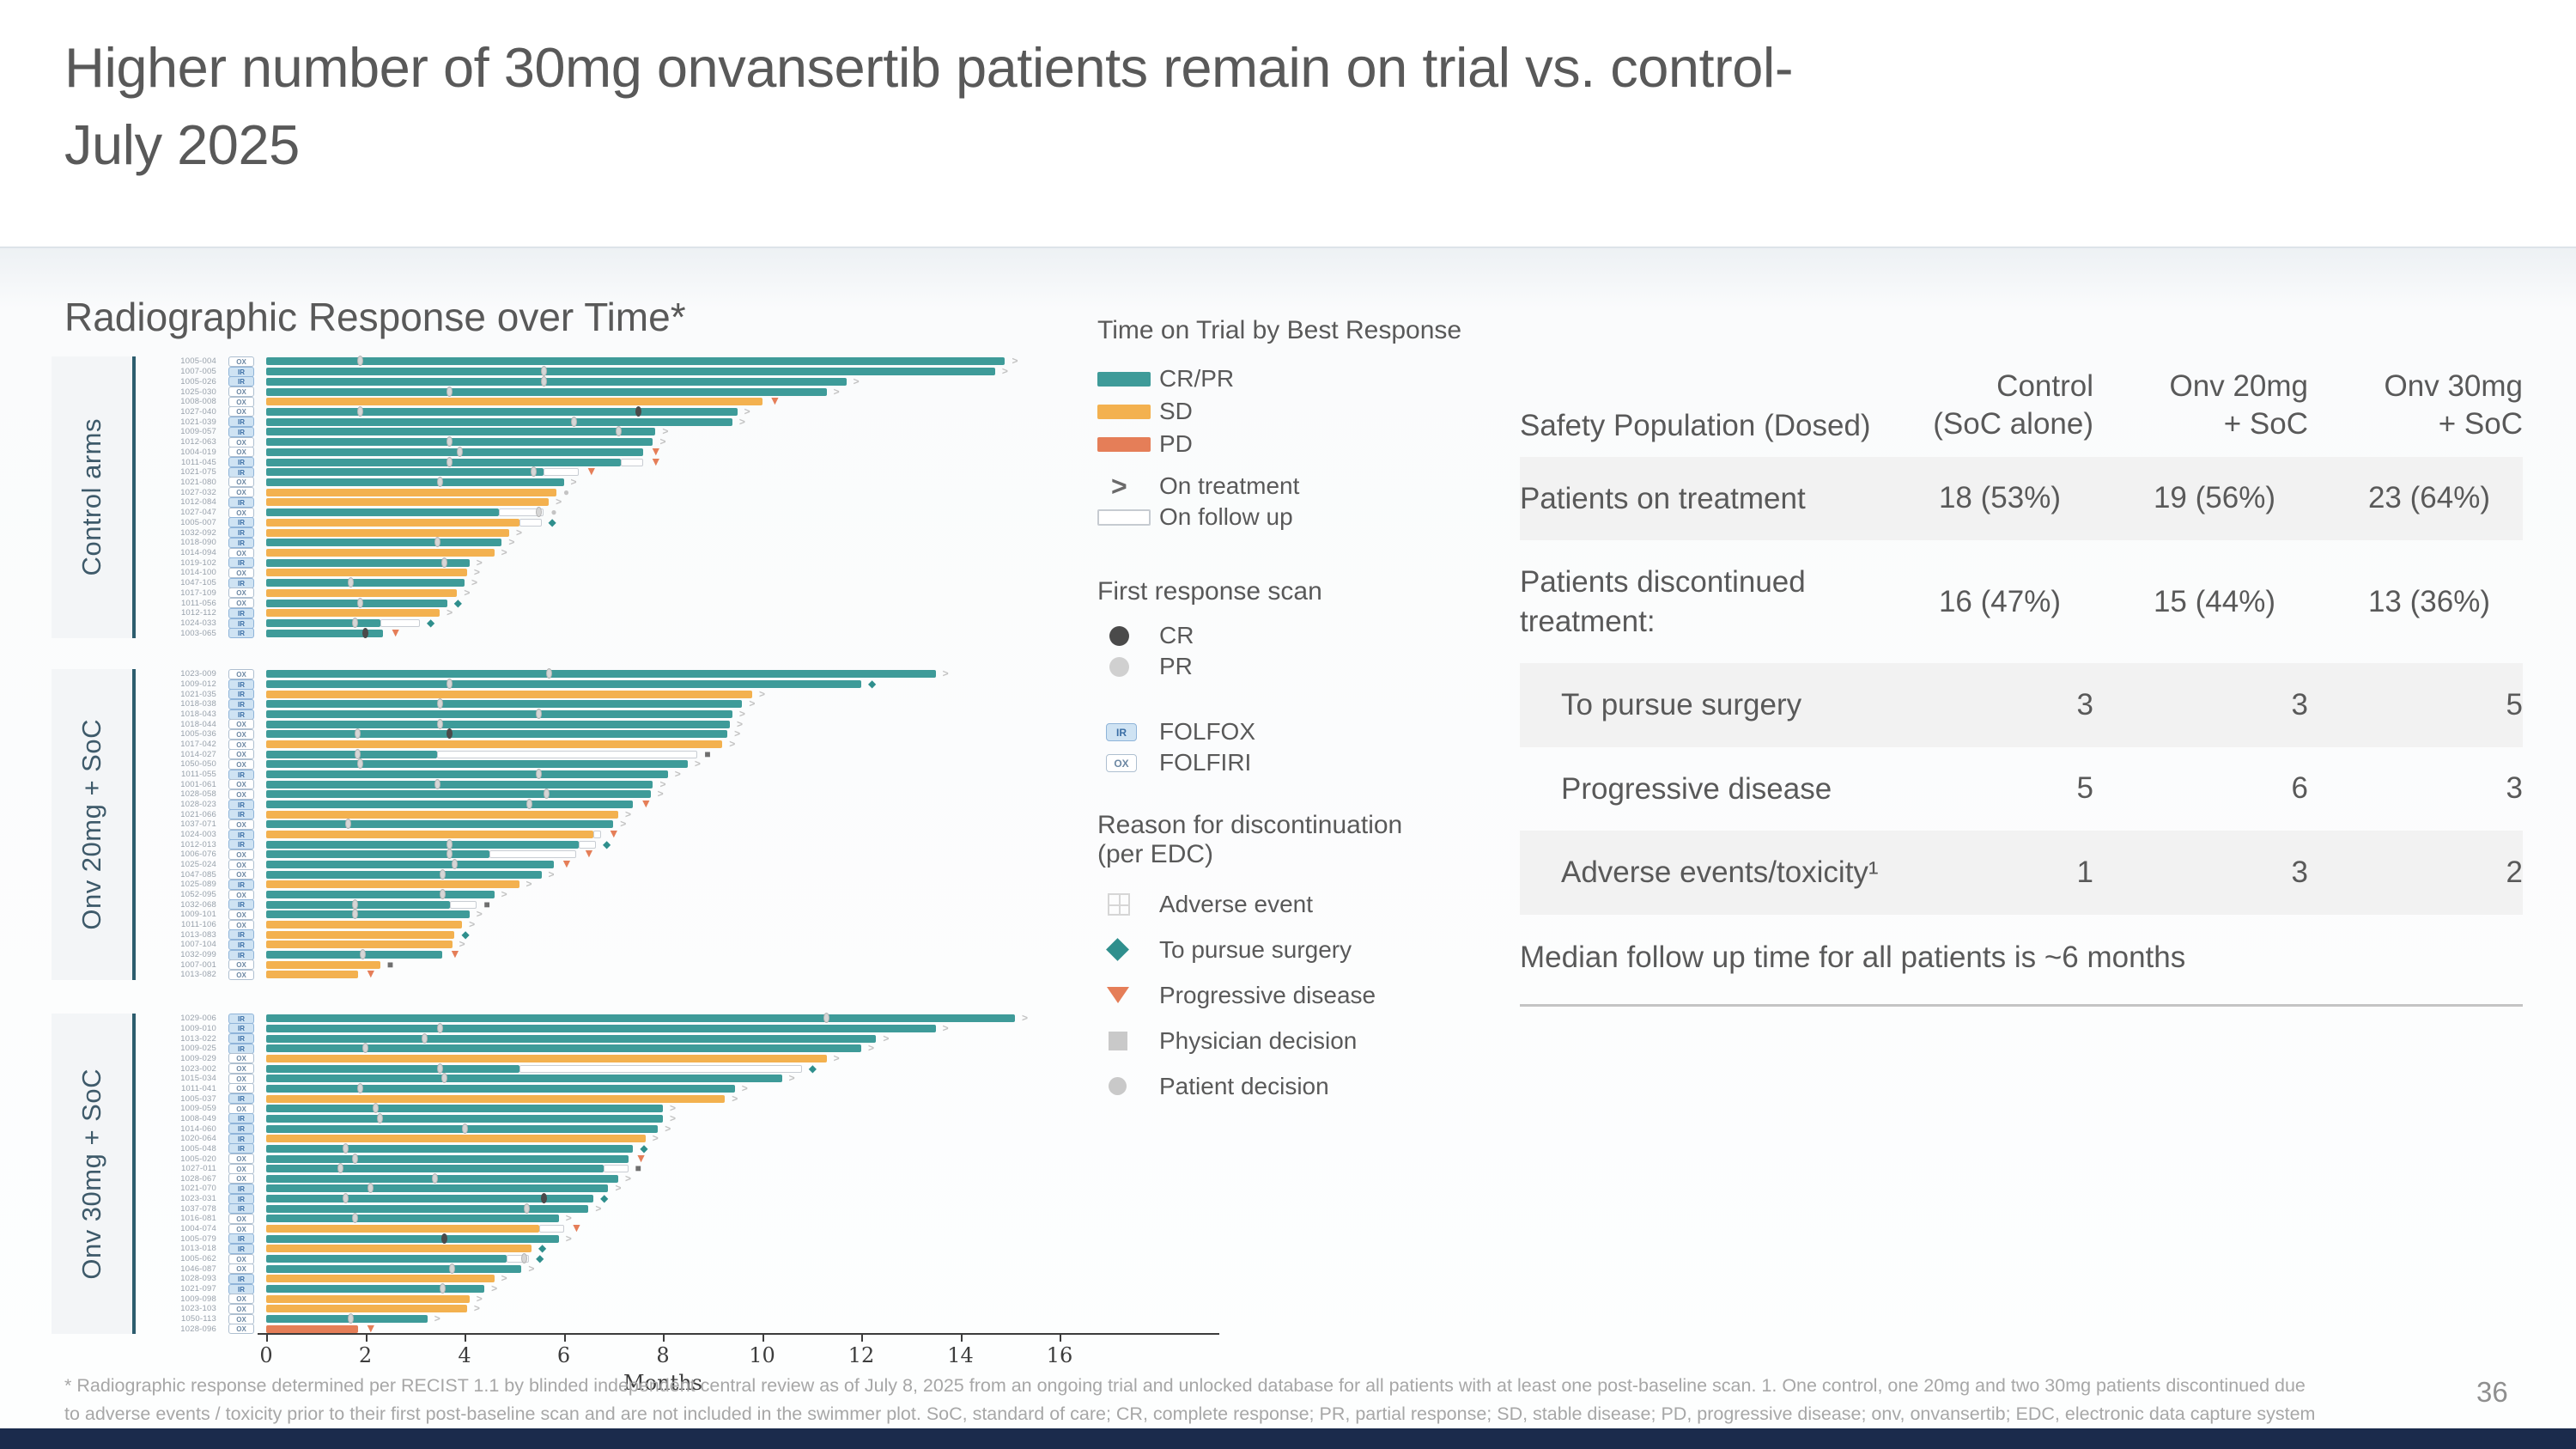 The height and width of the screenshot is (1449, 2576). I want to click on patient-id: 1017-109, so click(198, 593).